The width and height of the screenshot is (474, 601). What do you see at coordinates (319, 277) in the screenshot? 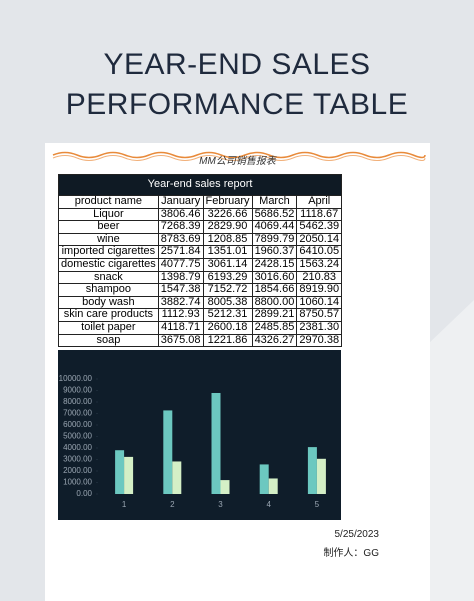
I see `table-cell: 210.83` at bounding box center [319, 277].